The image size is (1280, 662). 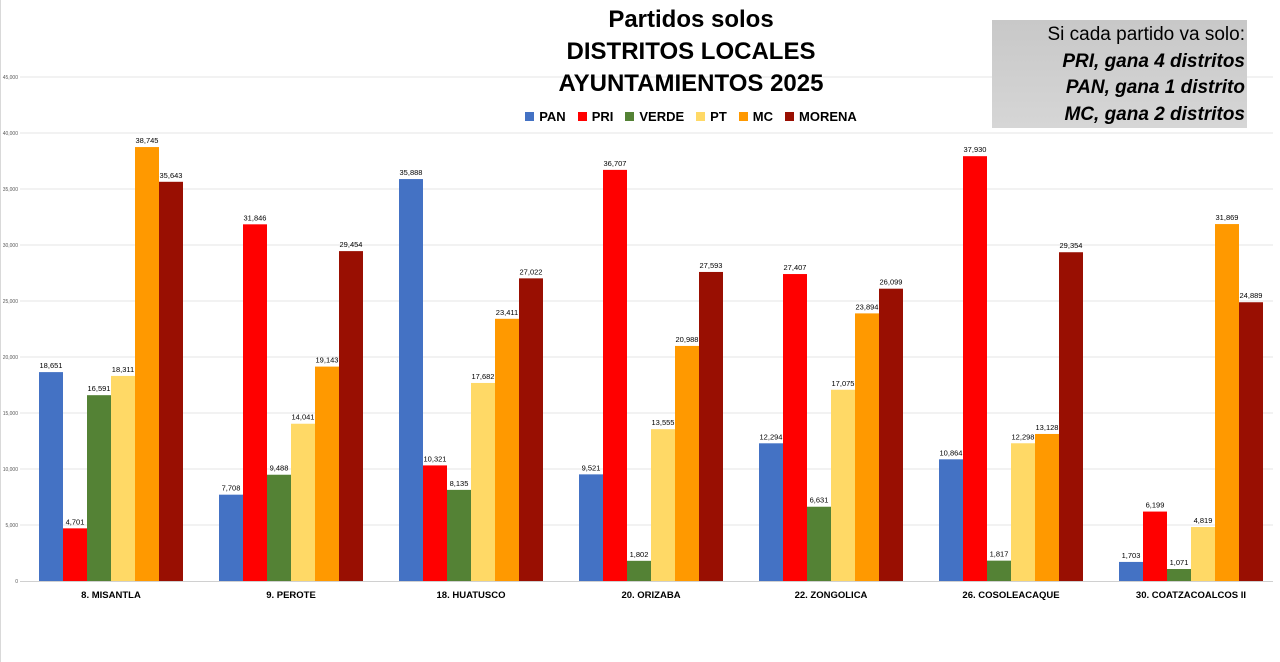 I want to click on x-tick-label: 8. MISANTLA, so click(x=111, y=595).